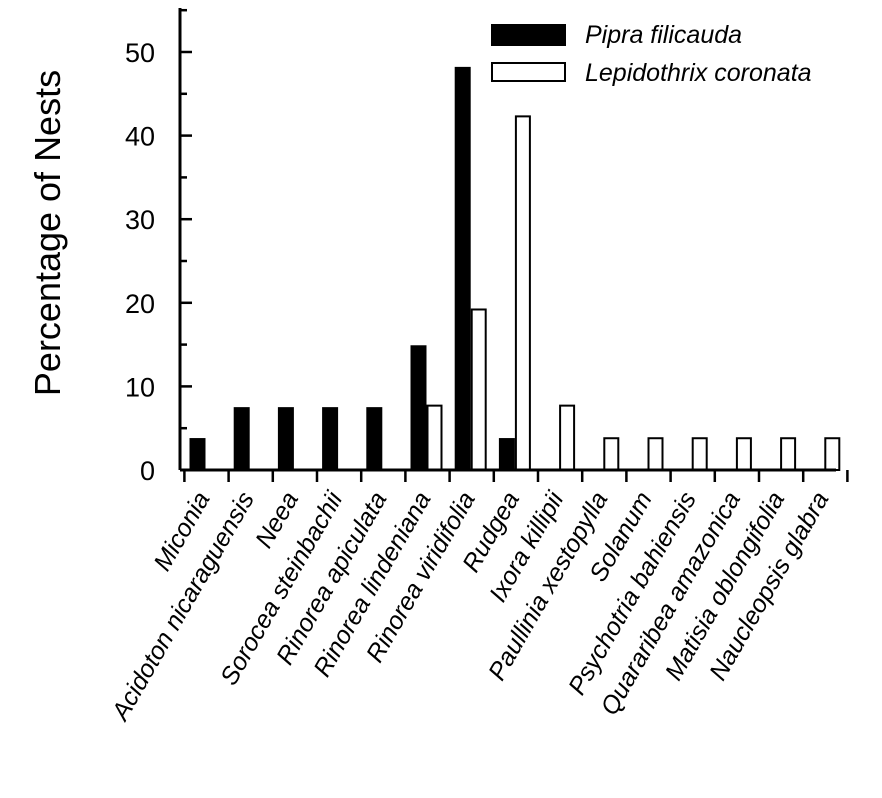  What do you see at coordinates (462, 268) in the screenshot?
I see `bar-pipra-filicauda-rinorea-viridifolia` at bounding box center [462, 268].